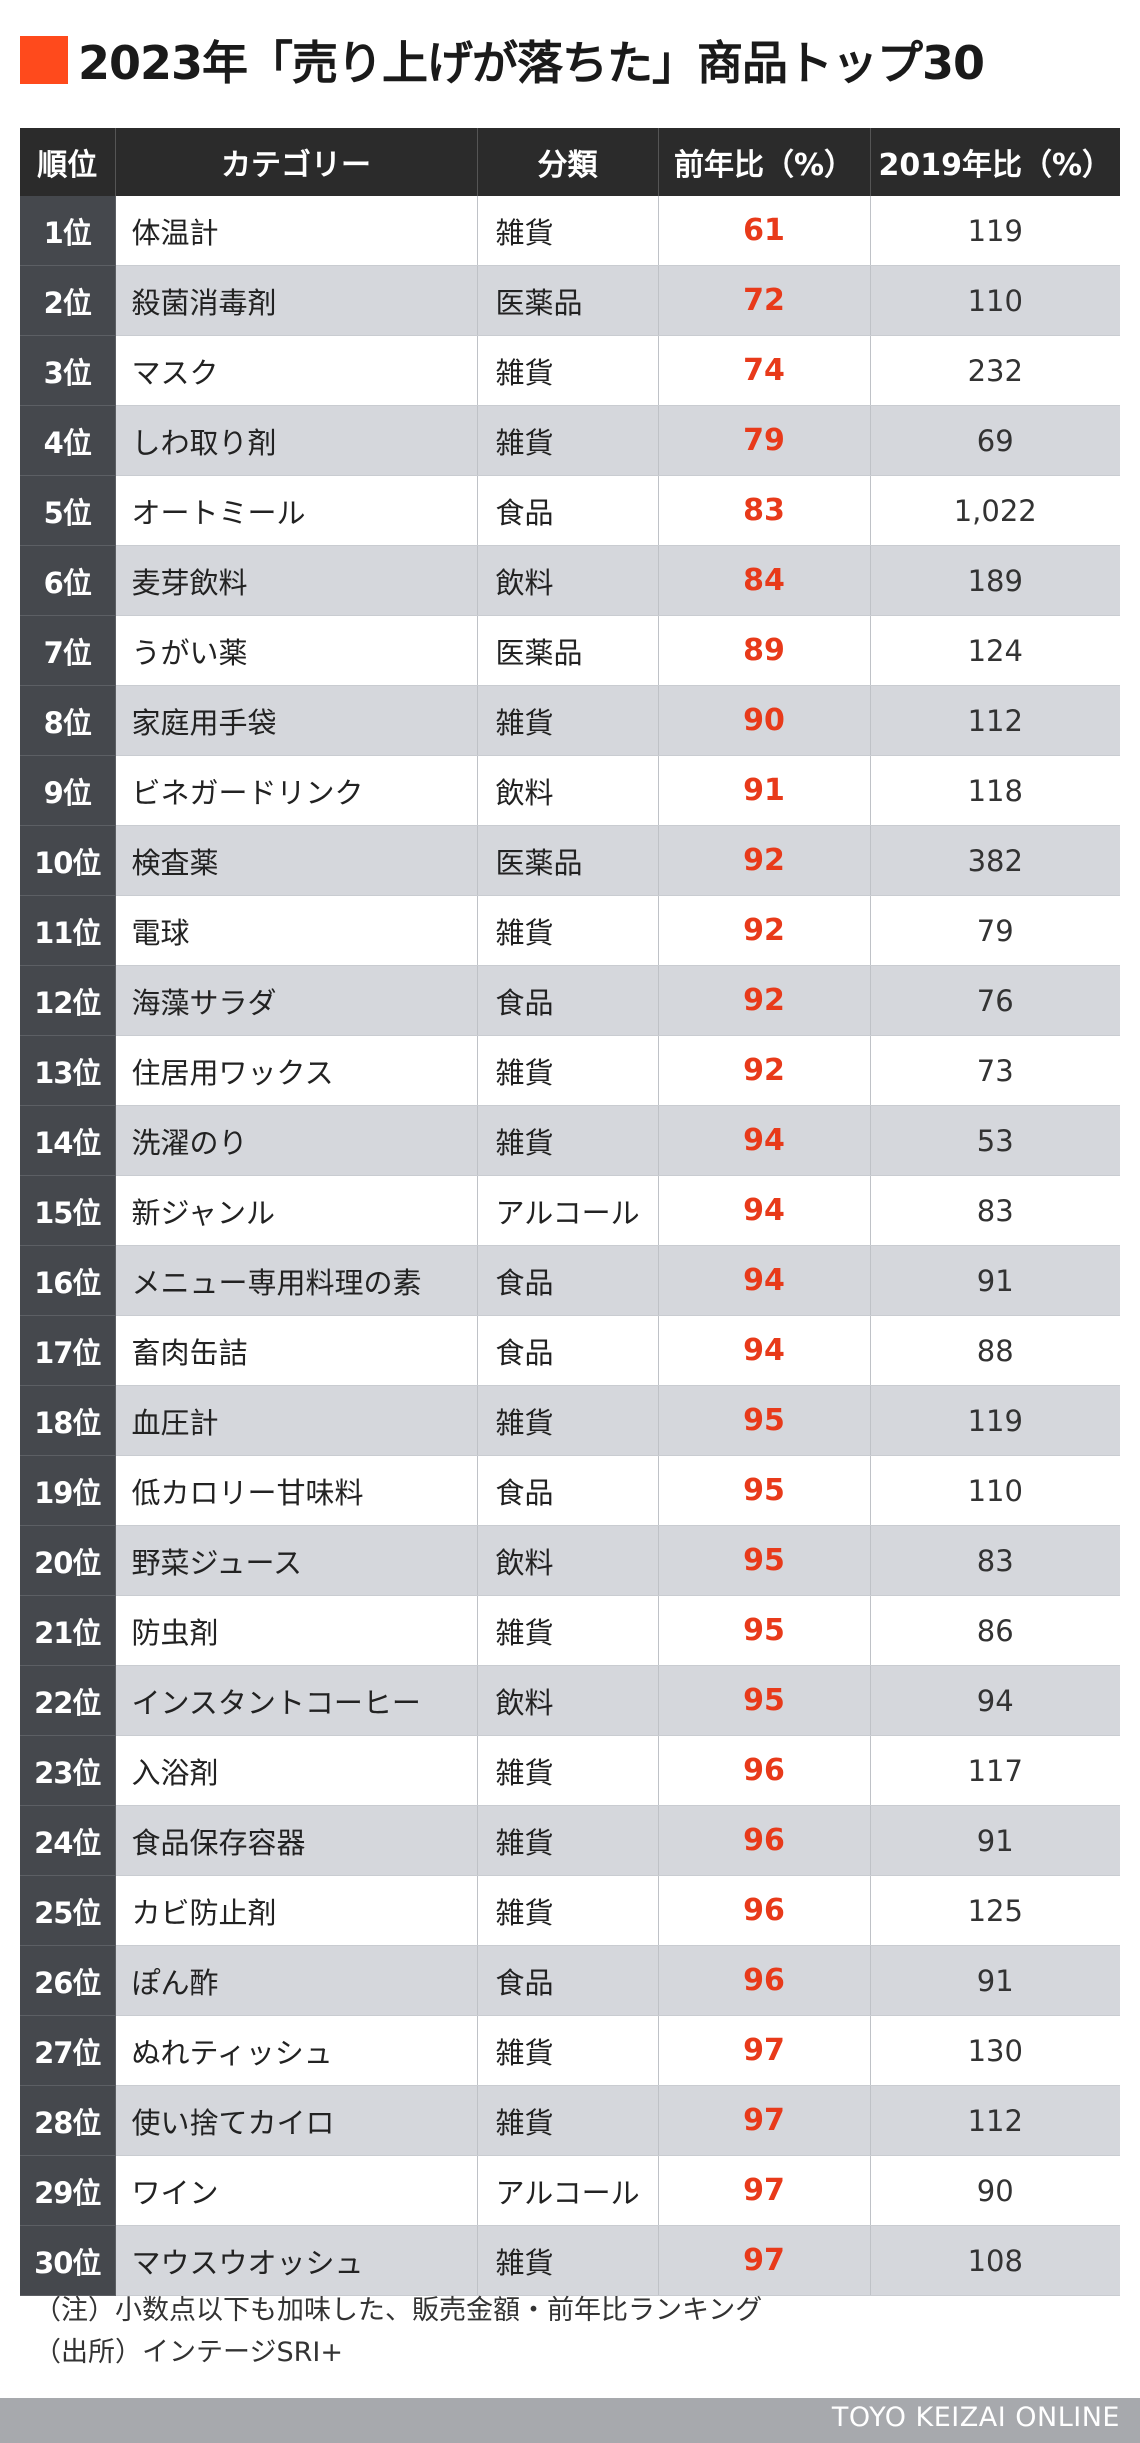 This screenshot has width=1140, height=2443. Describe the element at coordinates (296, 300) in the screenshot. I see `category-cell: 殺菌消毒剤` at that location.